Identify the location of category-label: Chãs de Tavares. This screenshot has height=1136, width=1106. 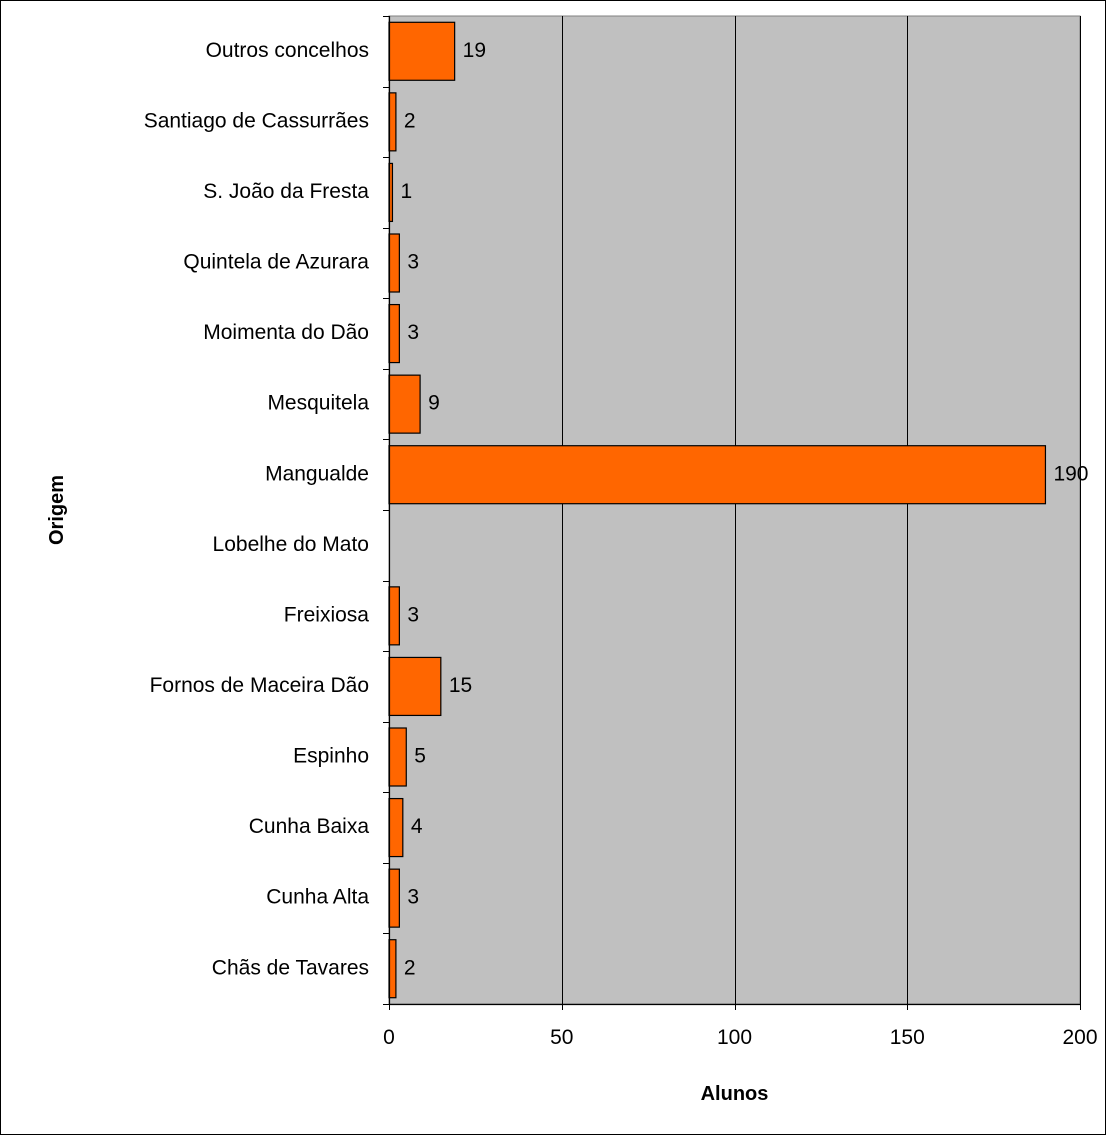
(290, 967).